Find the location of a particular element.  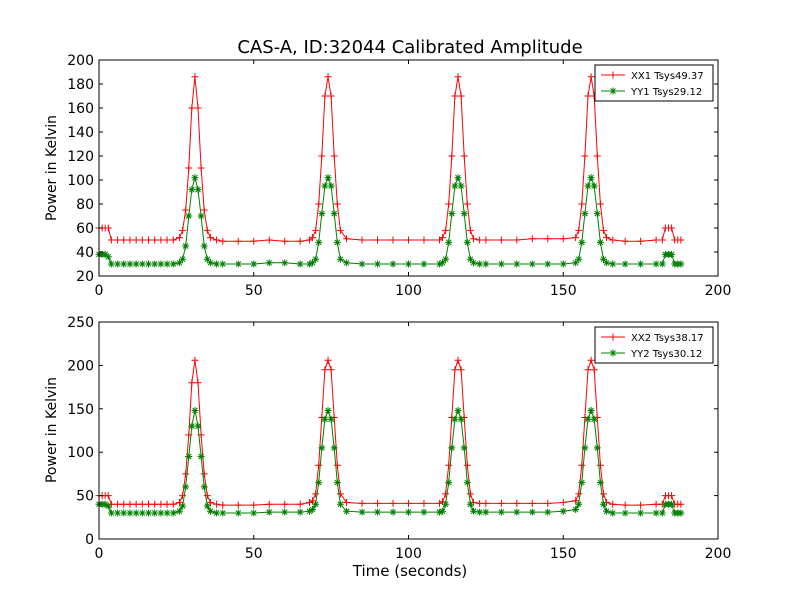

legend-marker is located at coordinates (613, 337).